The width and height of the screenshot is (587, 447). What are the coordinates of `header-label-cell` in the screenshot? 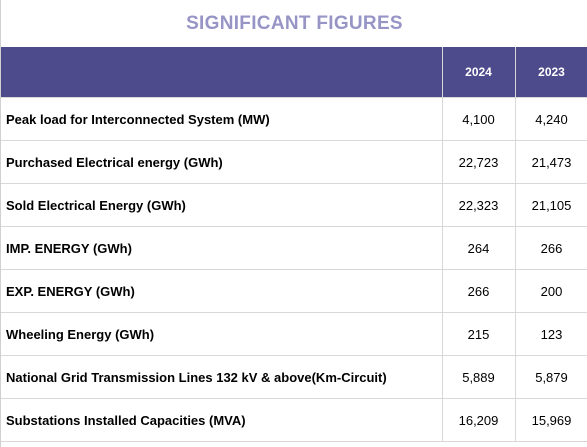 It's located at (222, 72).